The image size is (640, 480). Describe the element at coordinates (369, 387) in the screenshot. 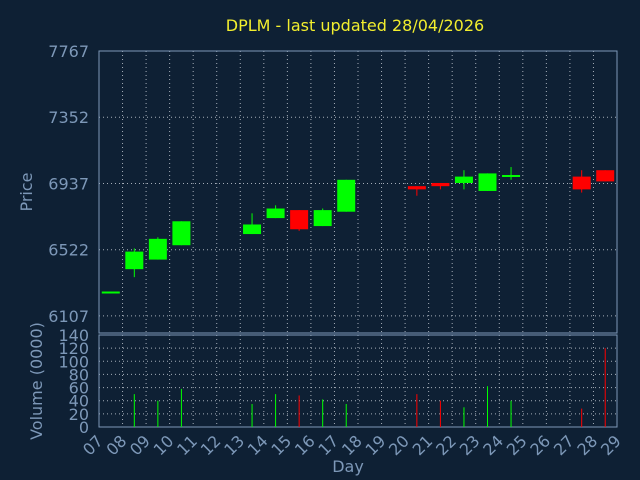

I see `volume-bars` at that location.